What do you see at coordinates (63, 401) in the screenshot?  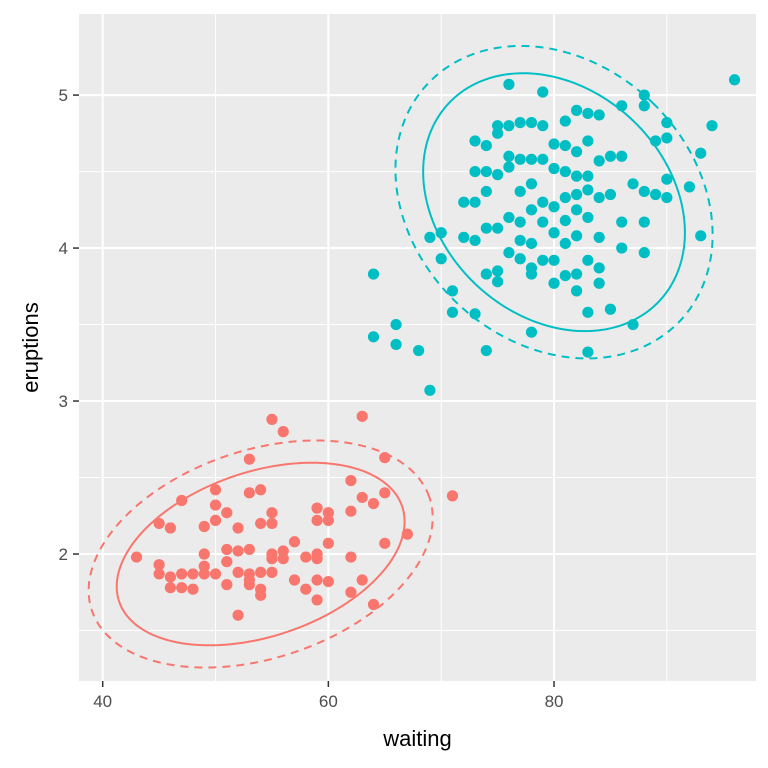 I see `y-tick-label: 3` at bounding box center [63, 401].